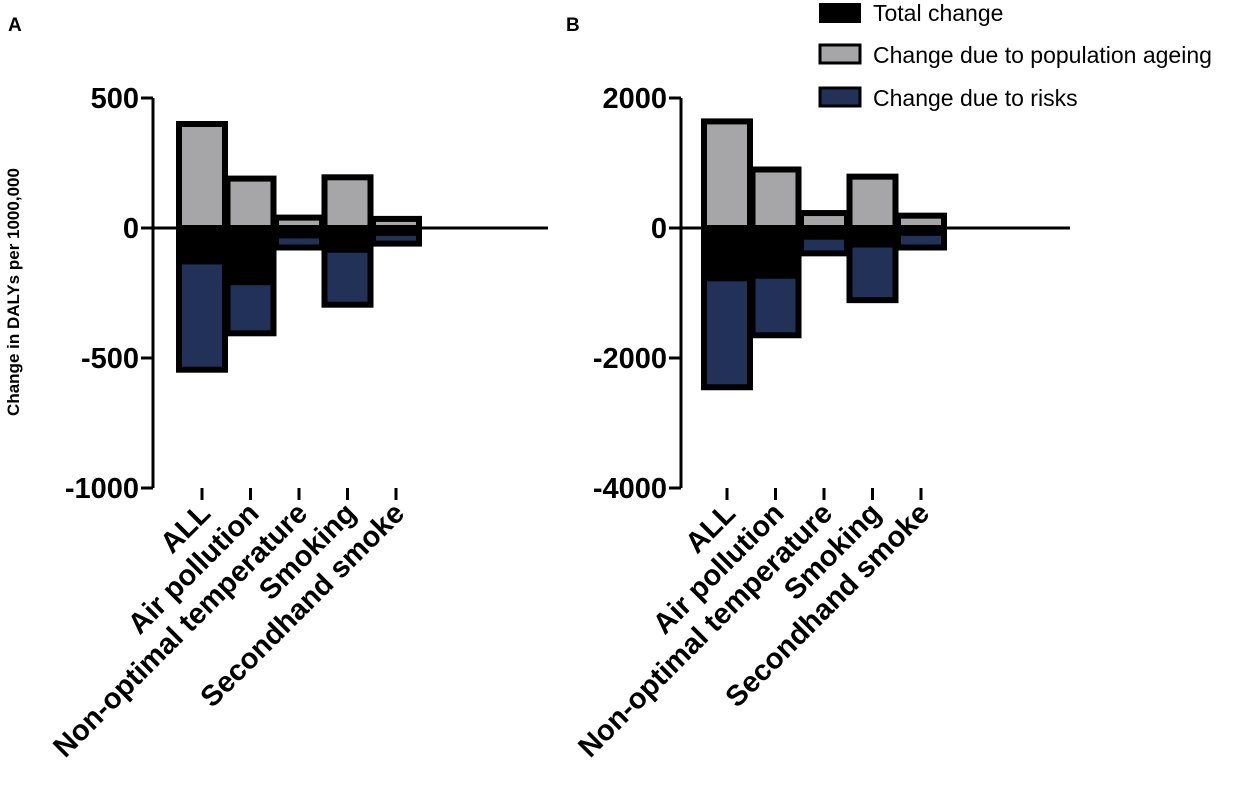 The height and width of the screenshot is (786, 1247). I want to click on legend-swatch-total-change, so click(840, 13).